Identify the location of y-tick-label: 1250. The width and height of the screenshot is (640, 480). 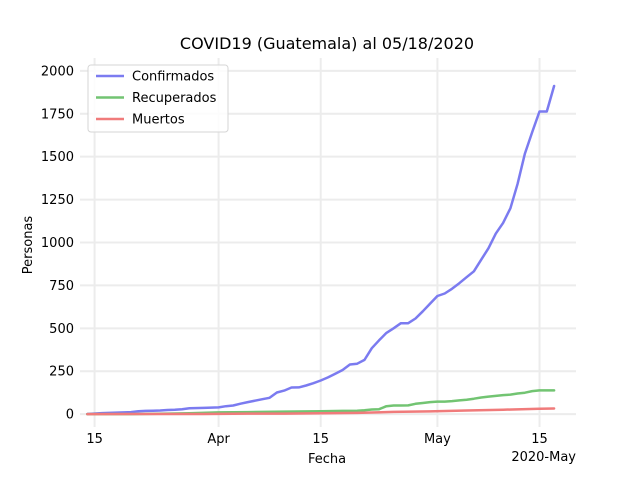
(57, 200).